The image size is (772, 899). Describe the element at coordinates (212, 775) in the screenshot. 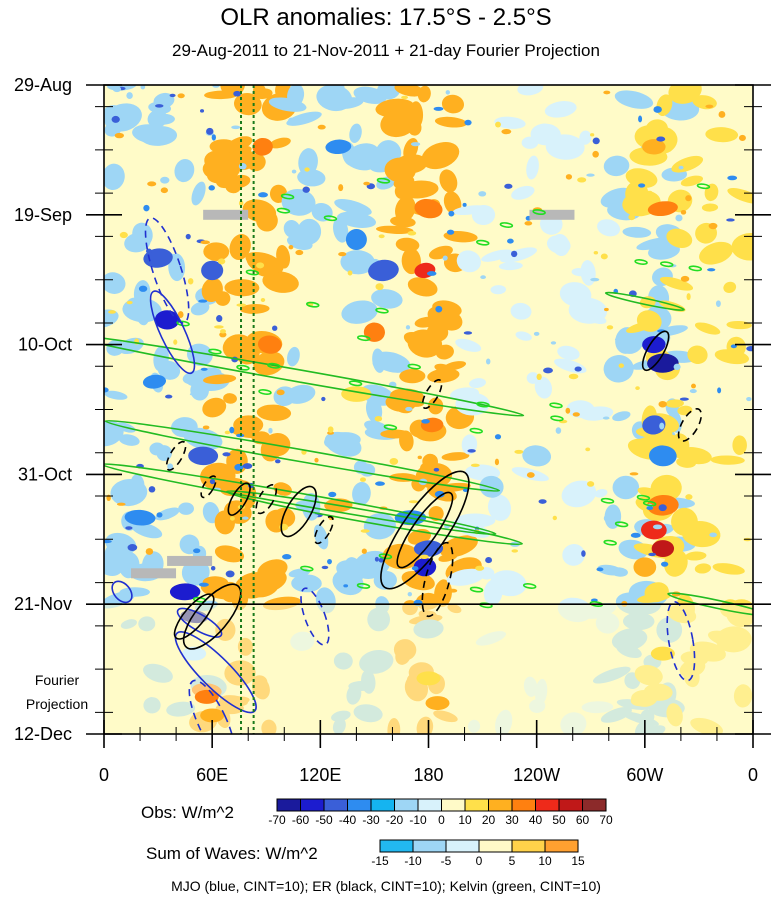

I see `x-tick-label: 60E` at that location.